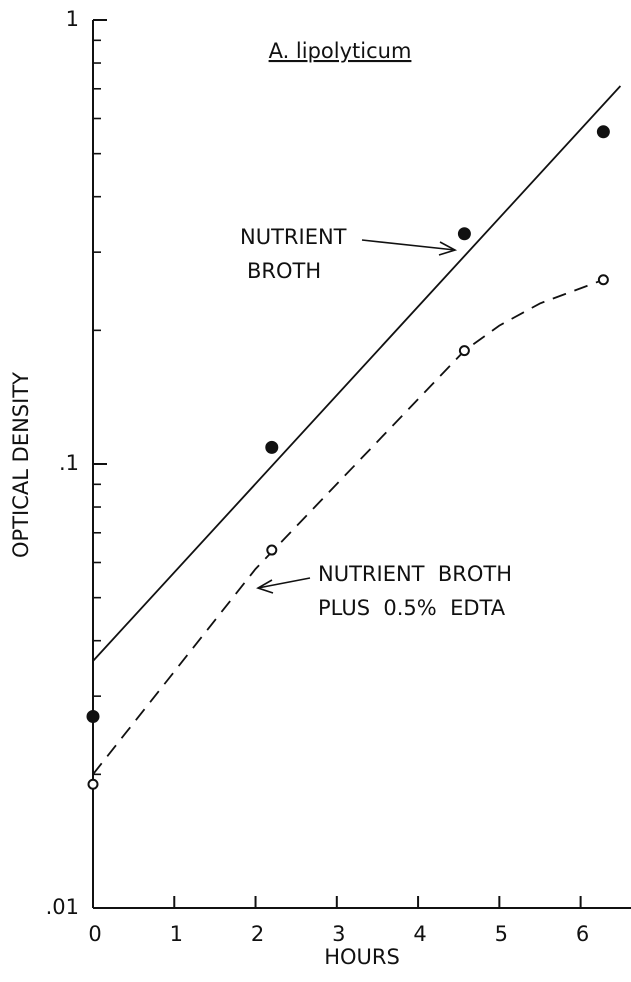  I want to click on y-tick-label: .1, so click(69, 463).